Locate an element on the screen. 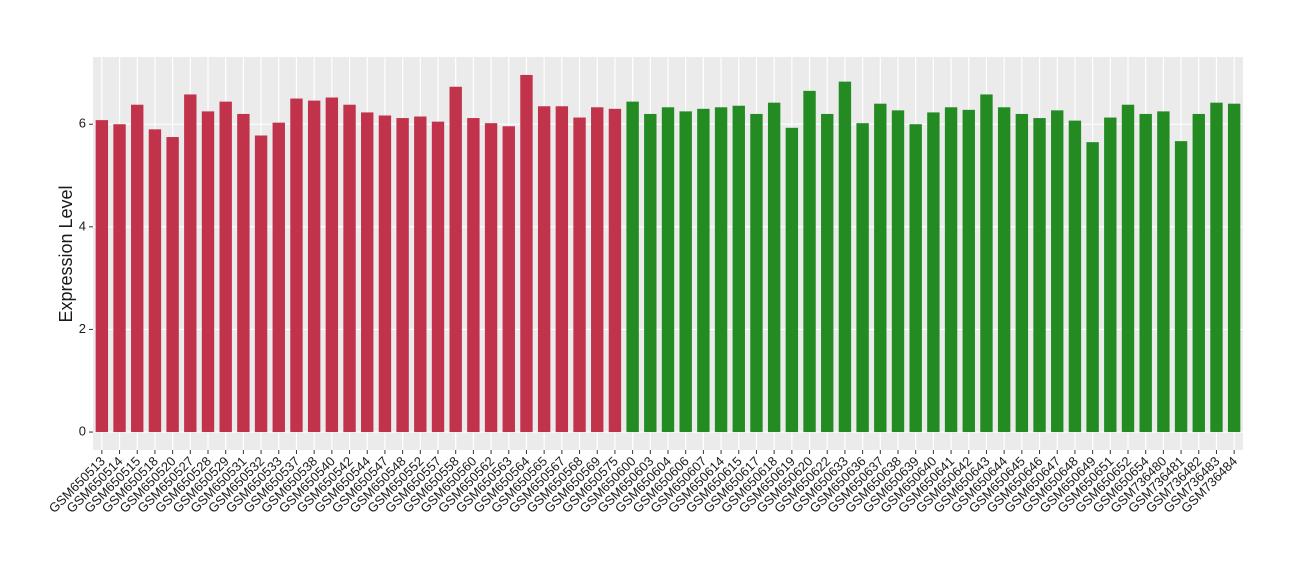  y-axis-title: Expression Level is located at coordinates (66, 253).